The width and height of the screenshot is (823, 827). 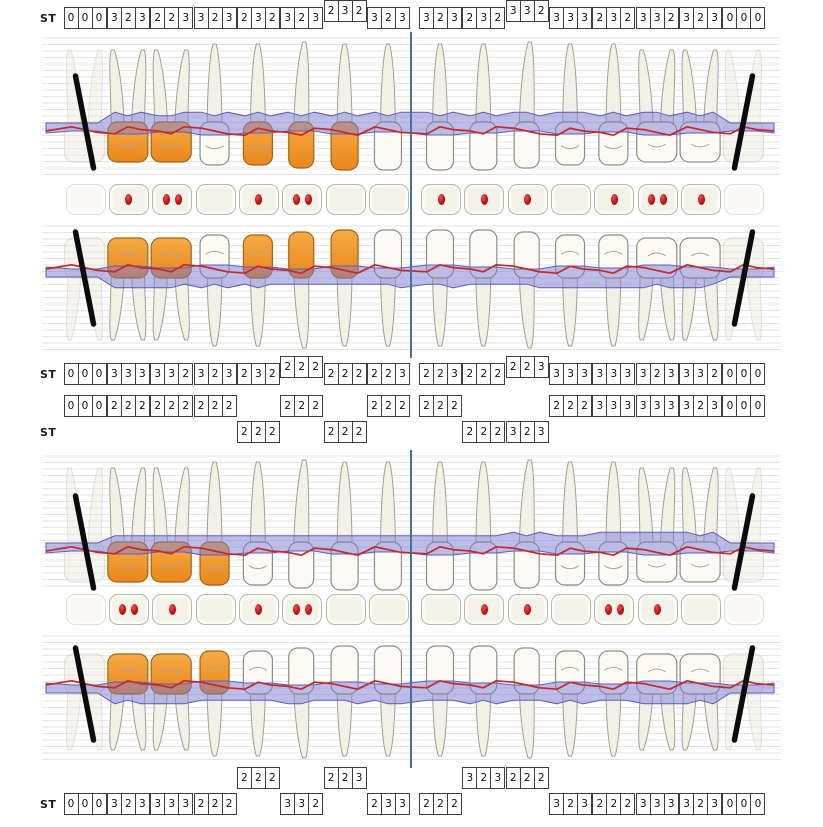 I want to click on occlusal-surface-t5, so click(x=258, y=199).